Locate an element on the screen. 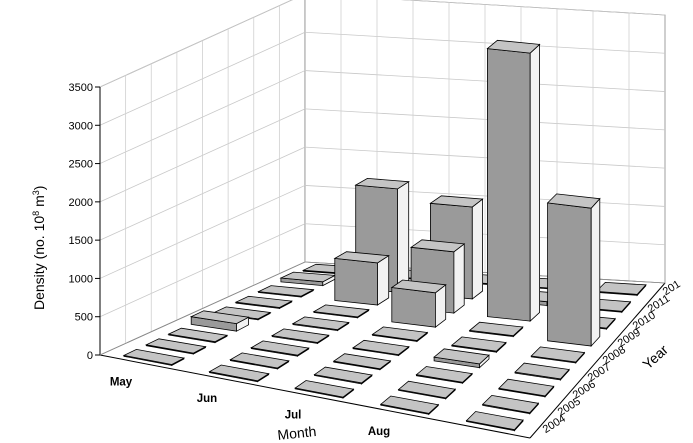 Image resolution: width=693 pixels, height=443 pixels. bar-2008-Aug is located at coordinates (478, 345).